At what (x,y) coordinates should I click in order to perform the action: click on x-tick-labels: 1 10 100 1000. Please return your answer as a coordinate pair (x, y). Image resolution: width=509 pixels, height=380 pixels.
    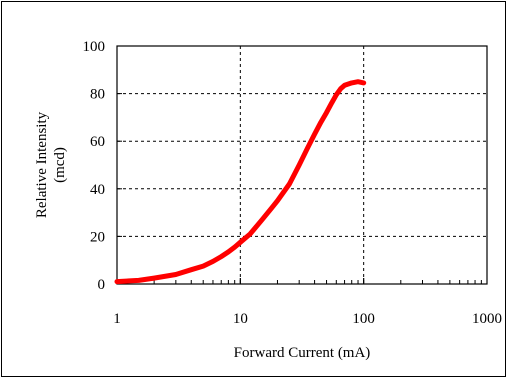
    Looking at the image, I should click on (307, 319).